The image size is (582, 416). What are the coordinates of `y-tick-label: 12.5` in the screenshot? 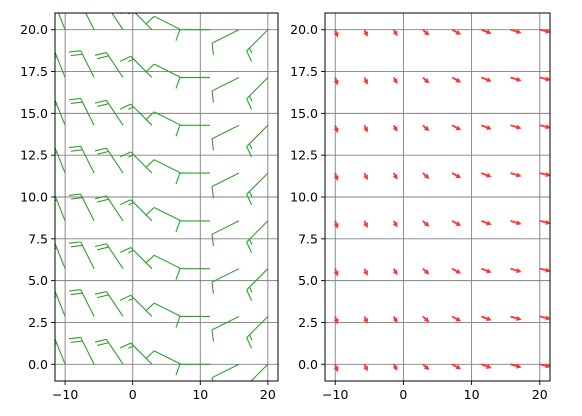 It's located at (304, 155).